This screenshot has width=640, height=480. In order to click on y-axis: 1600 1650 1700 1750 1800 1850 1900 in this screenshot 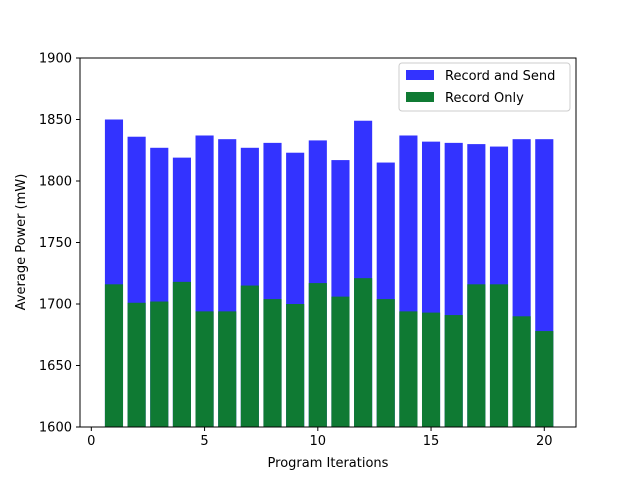, I will do `click(59, 244)`.